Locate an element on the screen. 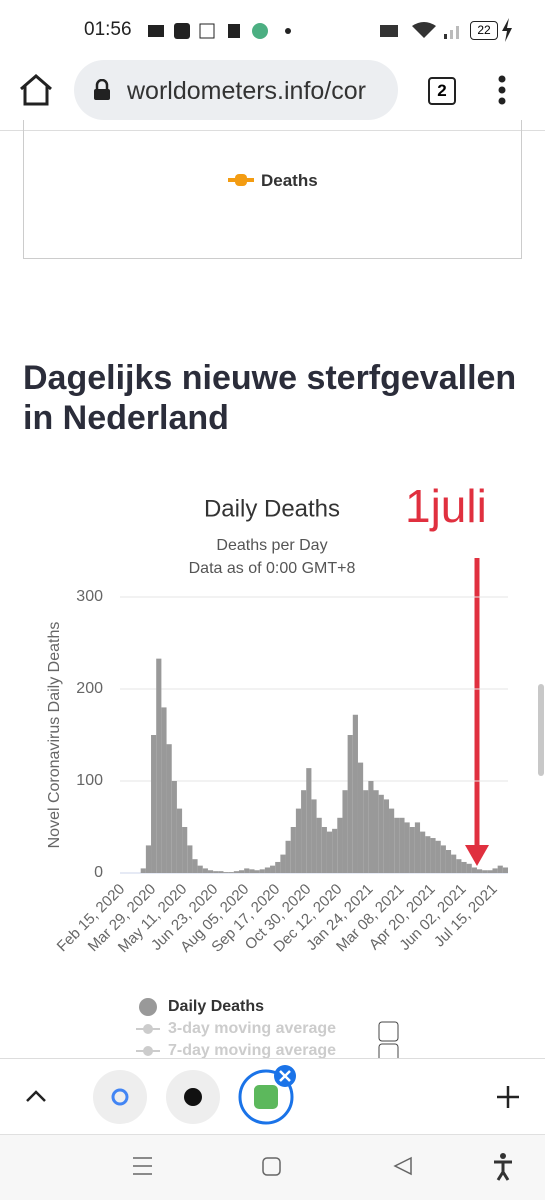 The height and width of the screenshot is (1200, 545). status-icons is located at coordinates (223, 31).